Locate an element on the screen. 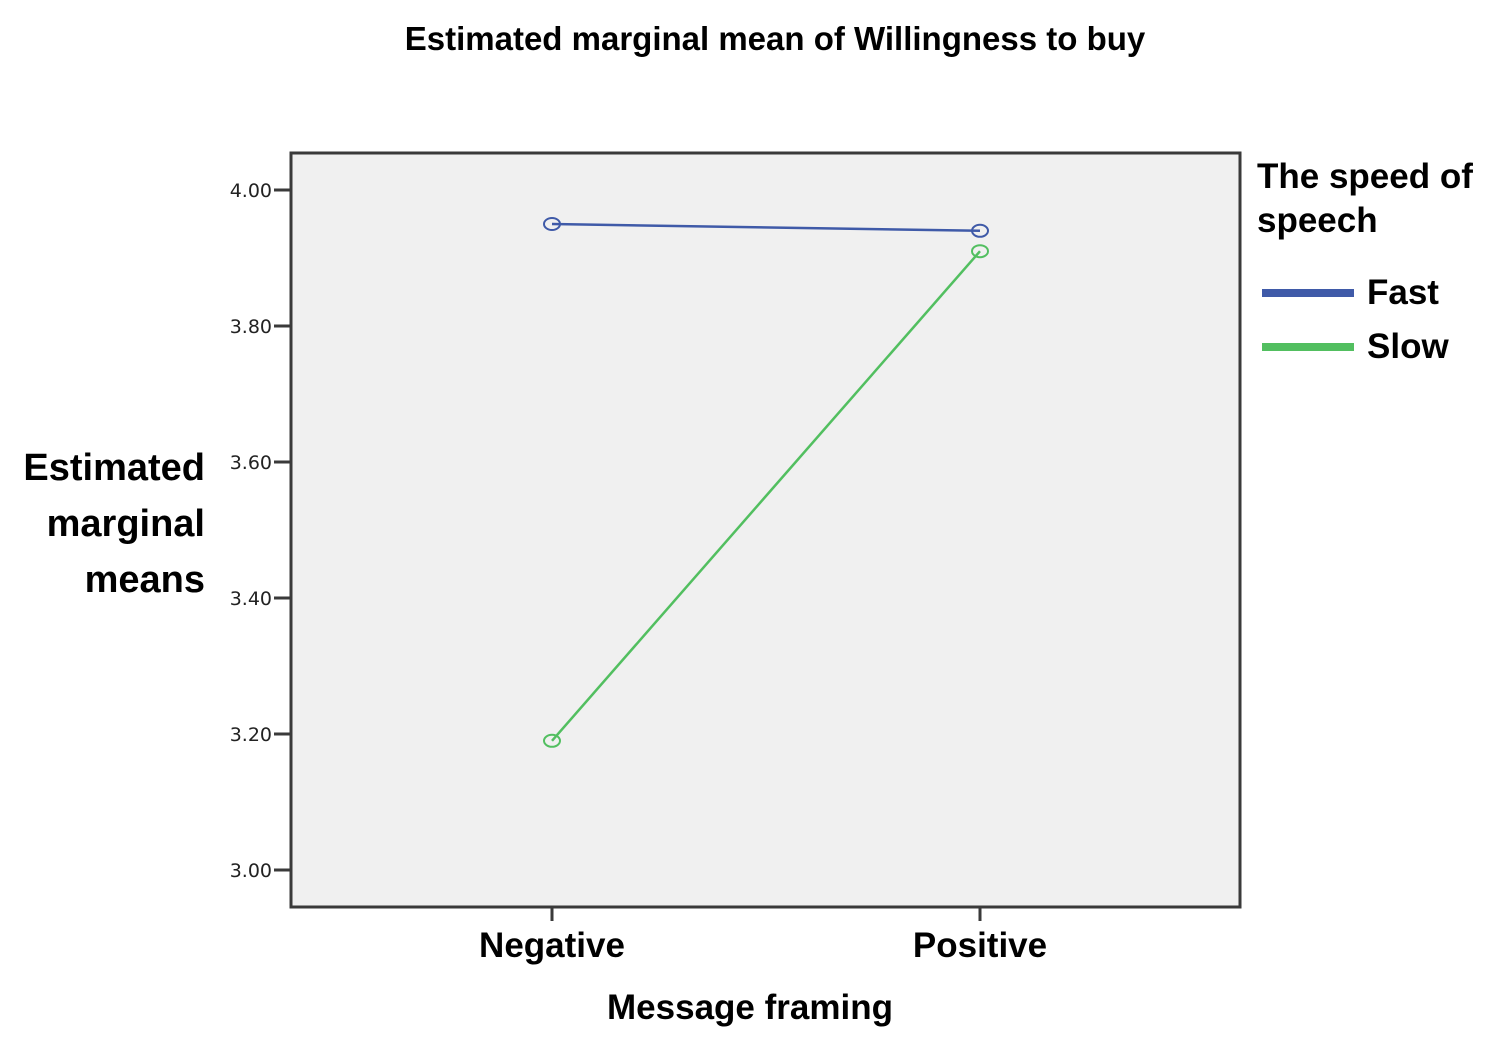  y-axis-label-line: Estimated is located at coordinates (114, 468).